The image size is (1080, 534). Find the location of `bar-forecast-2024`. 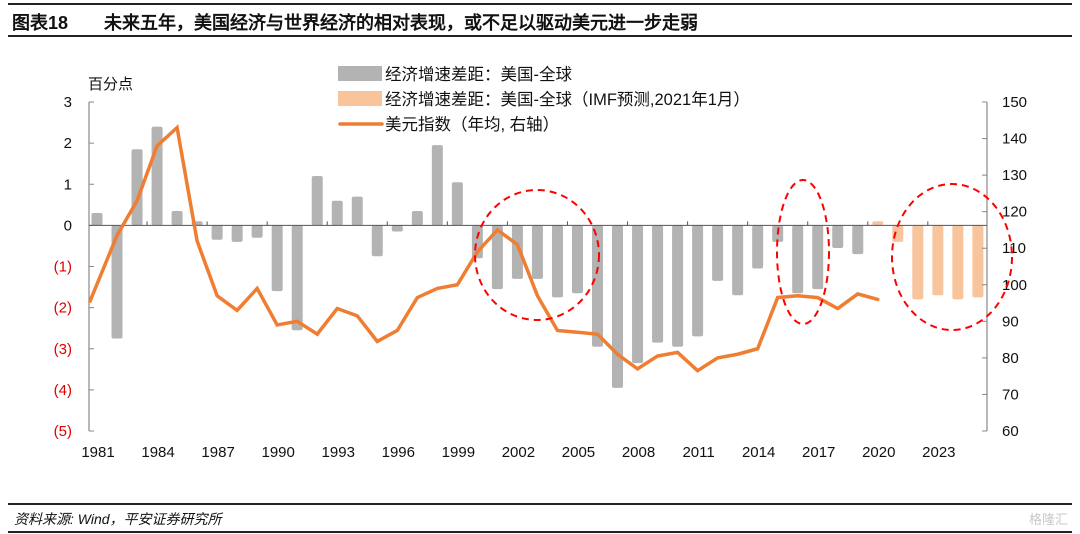

bar-forecast-2024 is located at coordinates (958, 262).